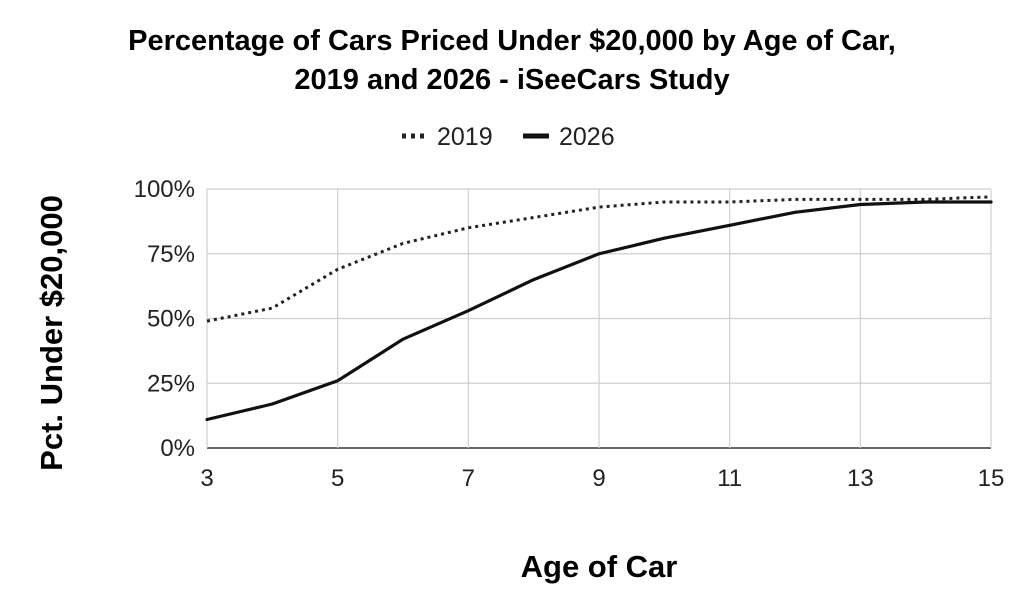 The image size is (1024, 604). I want to click on y-tick-label: 0%, so click(177, 448).